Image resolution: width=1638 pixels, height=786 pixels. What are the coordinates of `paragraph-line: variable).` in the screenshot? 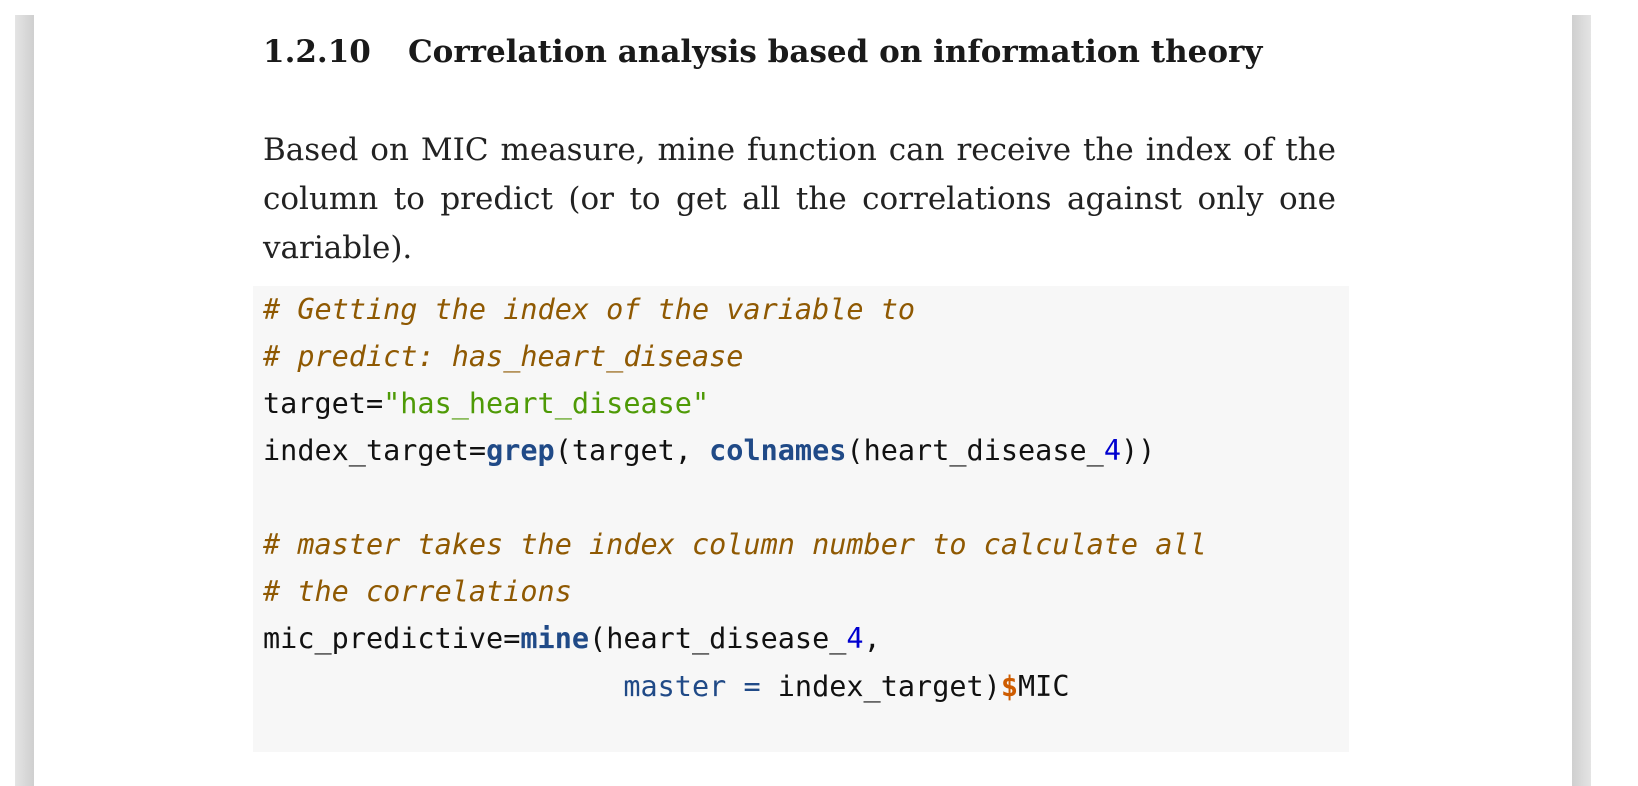 It's located at (338, 248).